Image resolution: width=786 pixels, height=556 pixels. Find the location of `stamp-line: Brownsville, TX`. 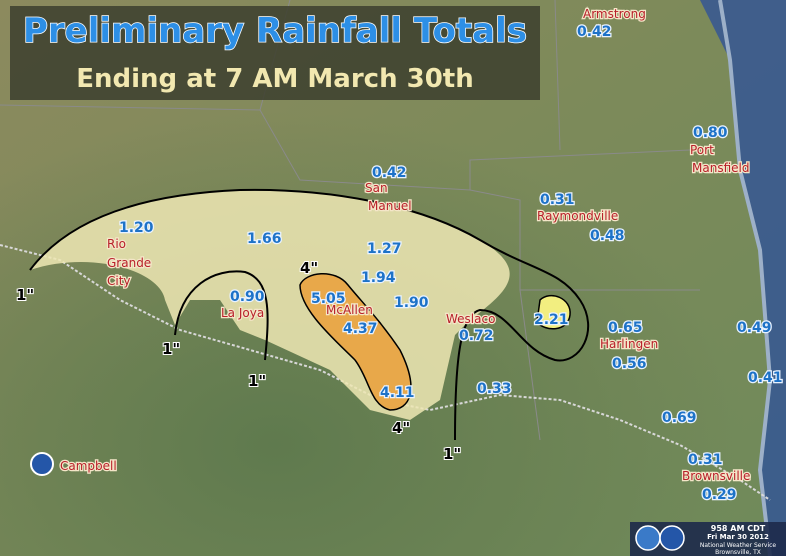

stamp-line: Brownsville, TX is located at coordinates (738, 552).